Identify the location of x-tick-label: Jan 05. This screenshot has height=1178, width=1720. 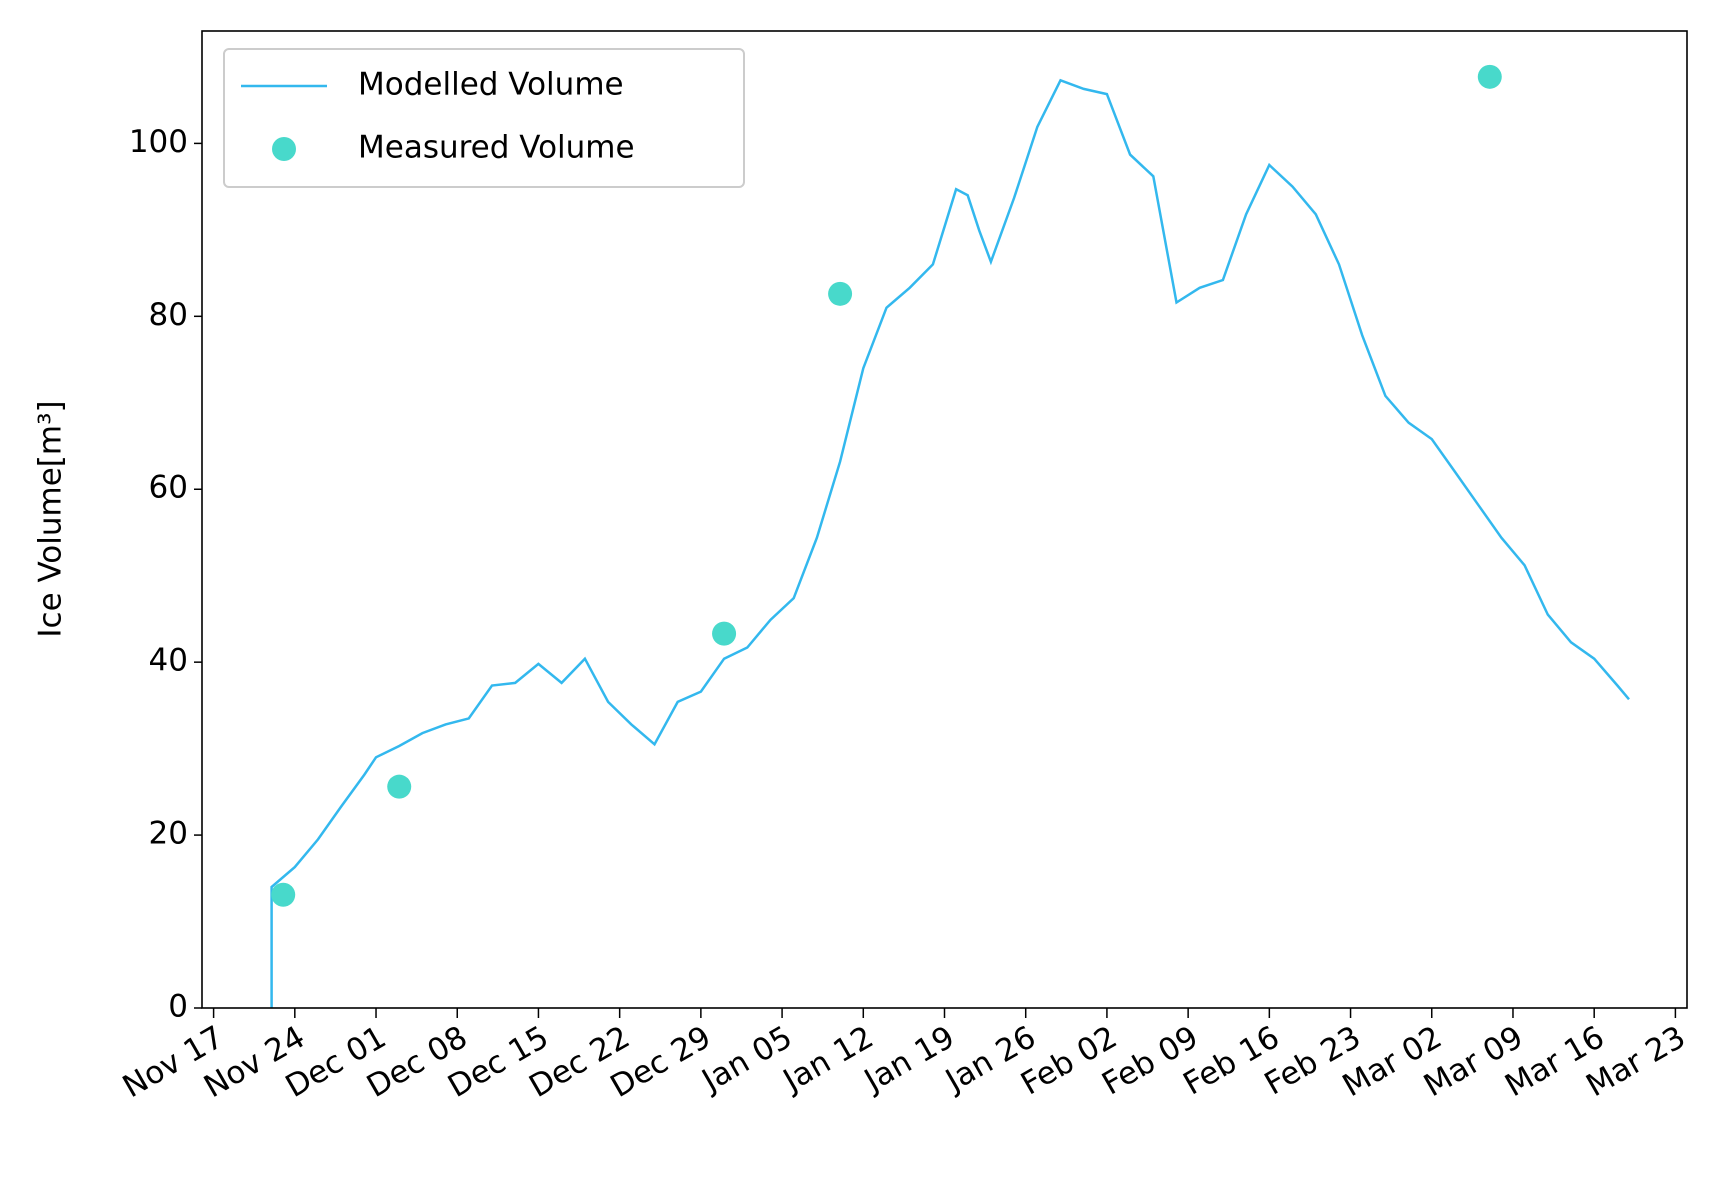
(747, 1059).